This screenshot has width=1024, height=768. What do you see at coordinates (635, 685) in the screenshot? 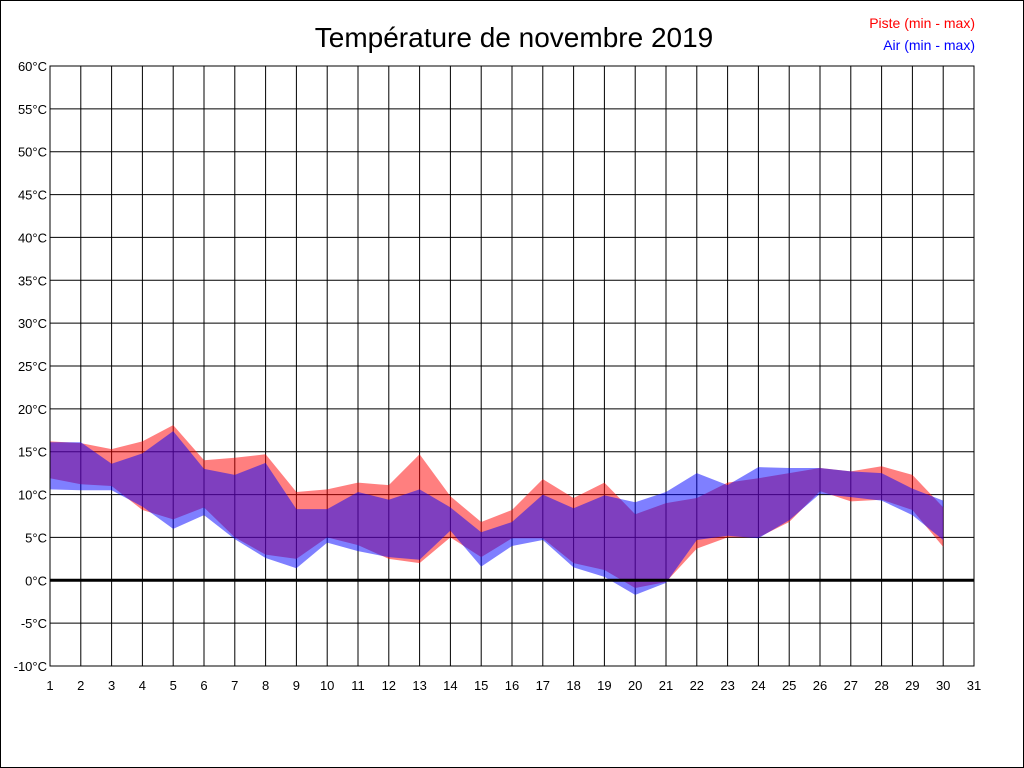
I see `x-tick-label: 20` at bounding box center [635, 685].